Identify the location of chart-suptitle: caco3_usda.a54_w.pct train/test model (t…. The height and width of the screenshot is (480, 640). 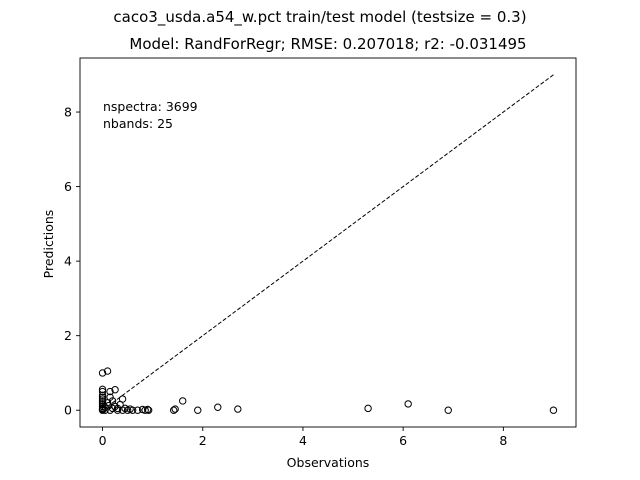
(319, 17).